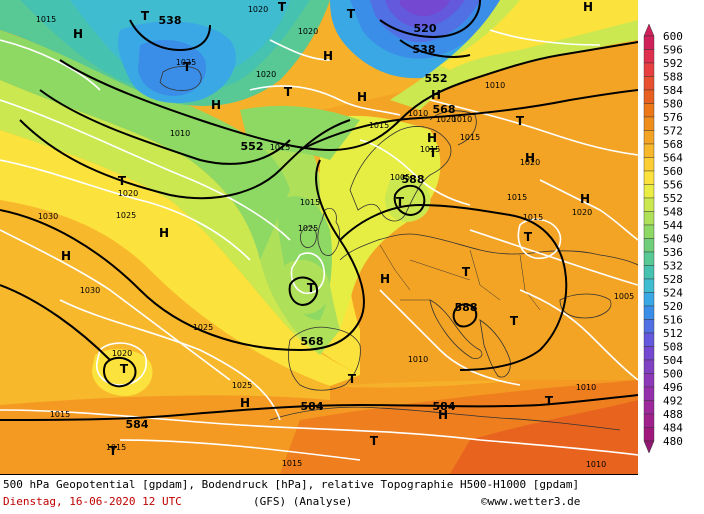 Image resolution: width=704 pixels, height=514 pixels. What do you see at coordinates (673, 401) in the screenshot?
I see `legend-value: 492` at bounding box center [673, 401].